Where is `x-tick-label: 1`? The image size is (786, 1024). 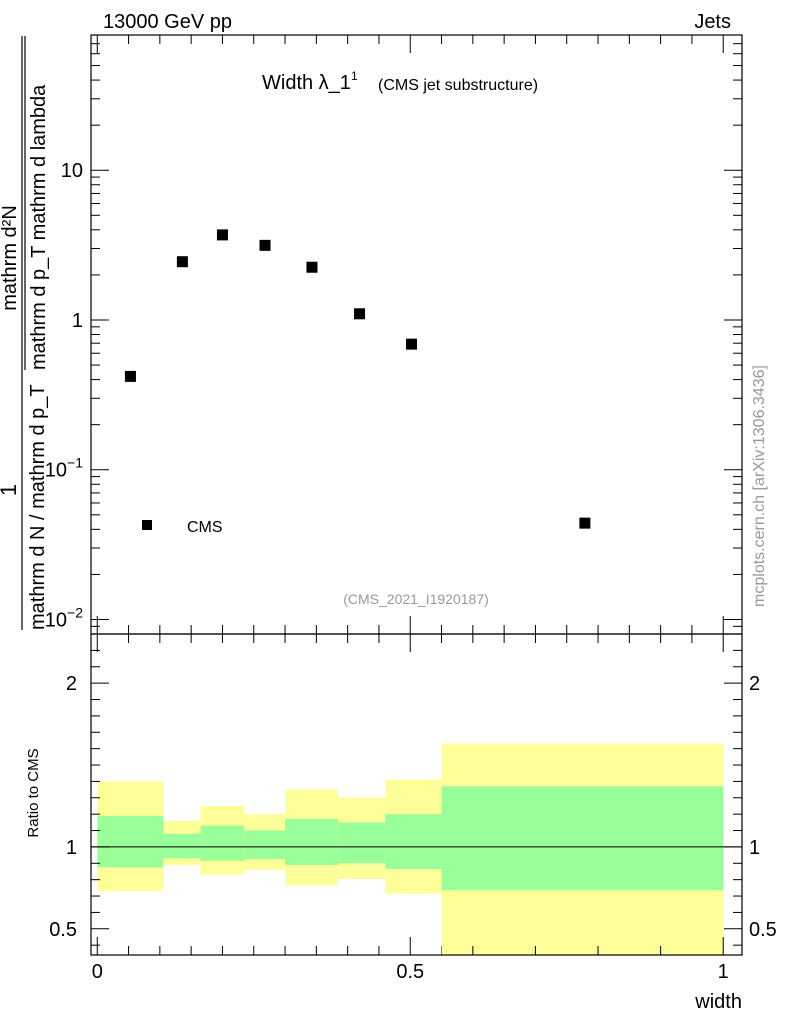 x-tick-label: 1 is located at coordinates (723, 972).